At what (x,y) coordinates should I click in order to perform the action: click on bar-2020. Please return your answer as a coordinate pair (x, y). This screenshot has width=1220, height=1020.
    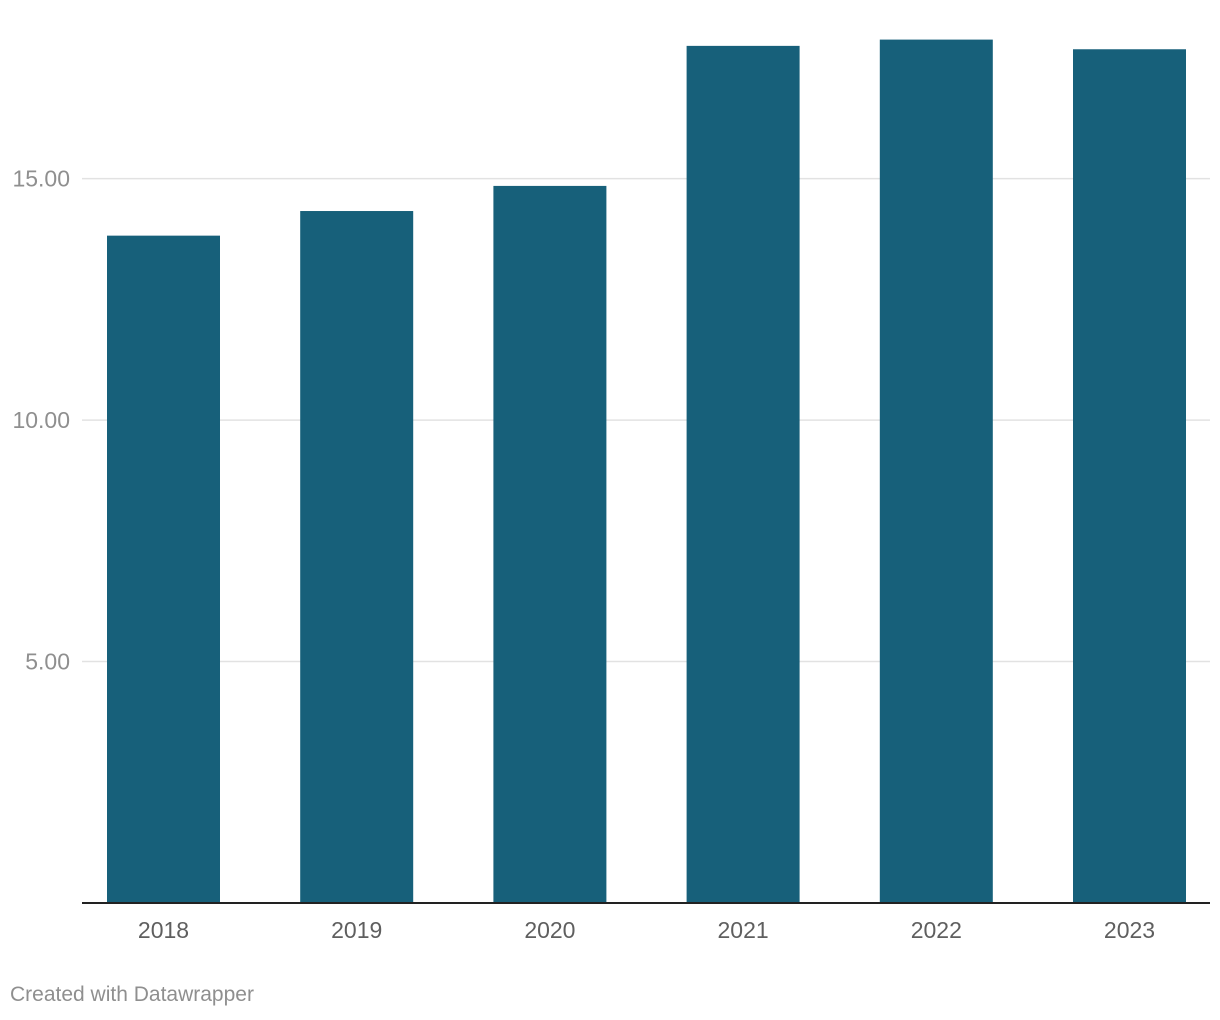
    Looking at the image, I should click on (550, 544).